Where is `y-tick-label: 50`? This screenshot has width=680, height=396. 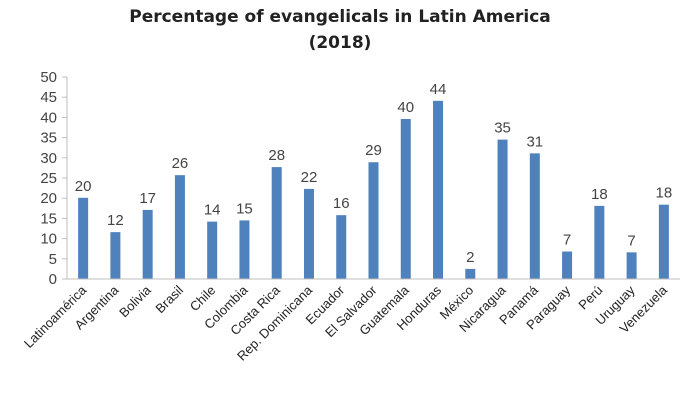 y-tick-label: 50 is located at coordinates (48, 77).